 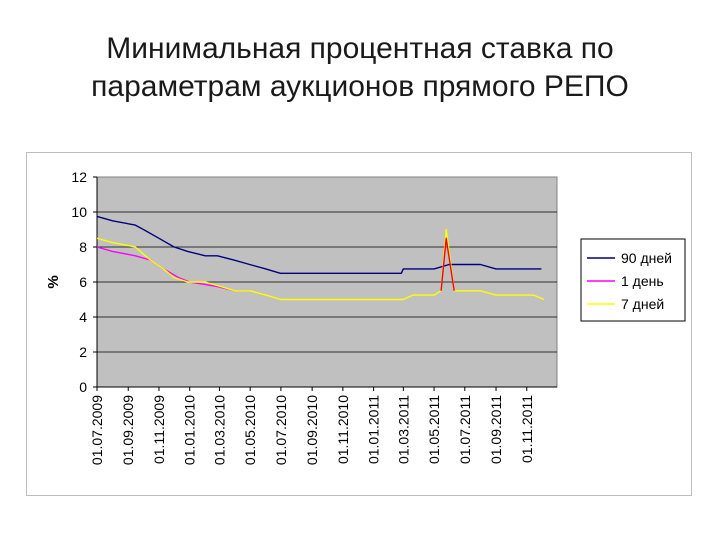 What do you see at coordinates (79, 177) in the screenshot?
I see `y-tick-label: 12` at bounding box center [79, 177].